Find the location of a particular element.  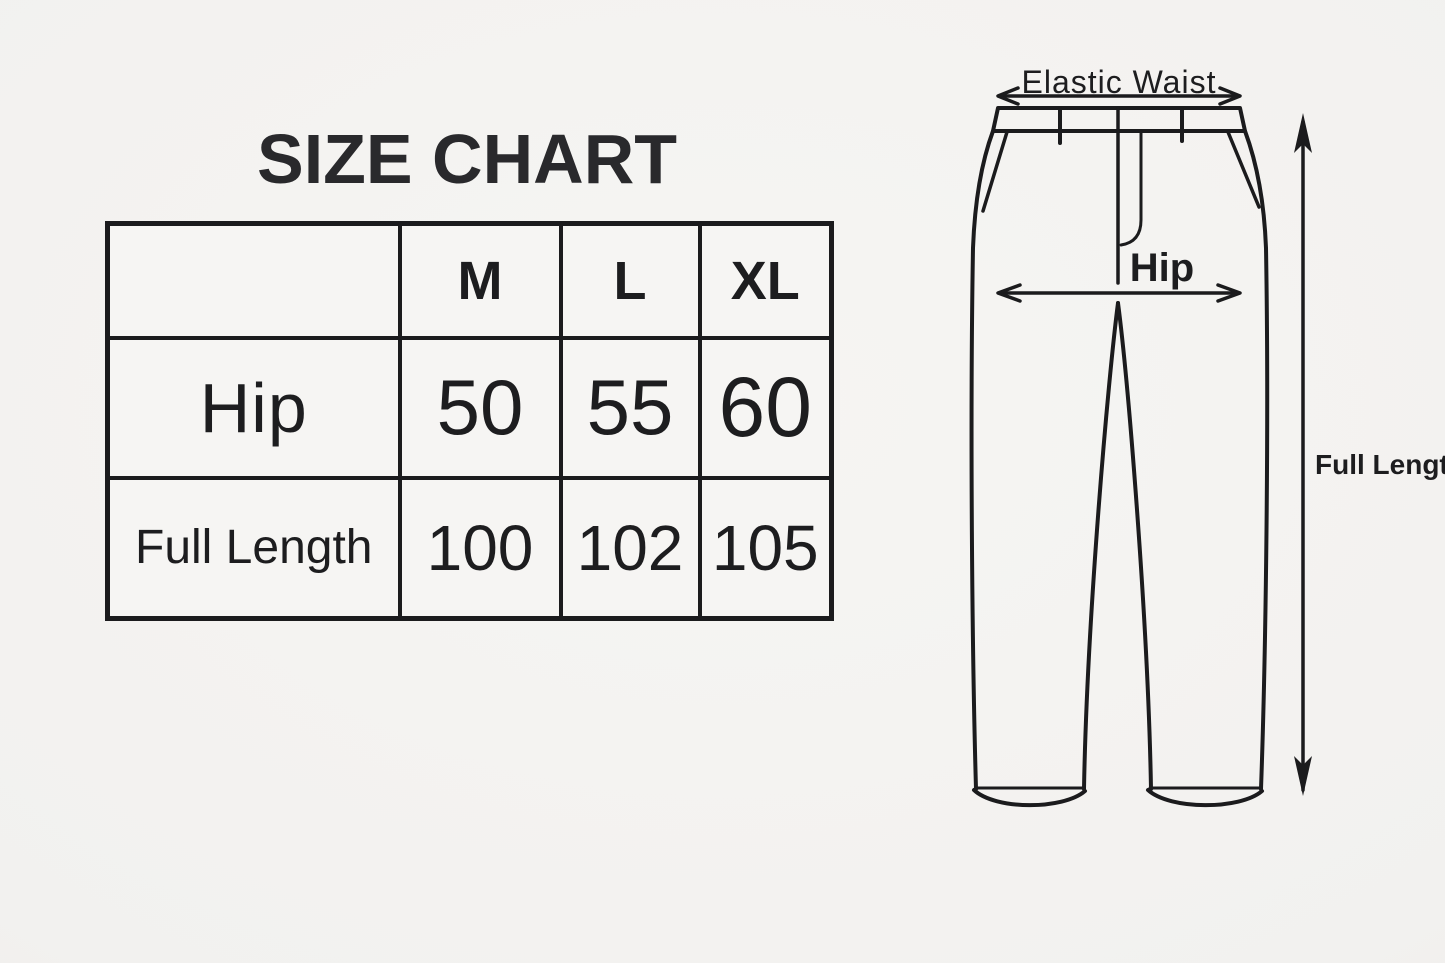

pocket-seams is located at coordinates (1121, 171).